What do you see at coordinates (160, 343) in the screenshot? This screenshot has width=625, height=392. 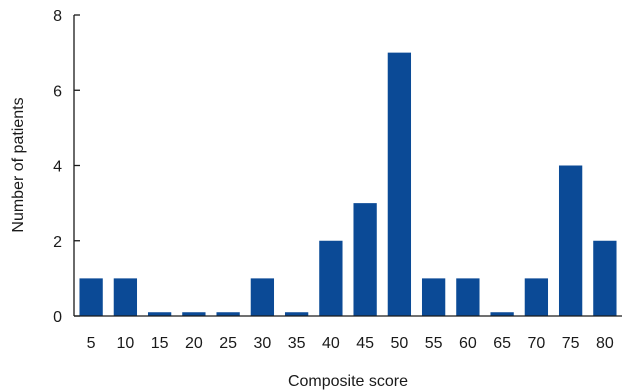 I see `x-tick-label-15: 15` at bounding box center [160, 343].